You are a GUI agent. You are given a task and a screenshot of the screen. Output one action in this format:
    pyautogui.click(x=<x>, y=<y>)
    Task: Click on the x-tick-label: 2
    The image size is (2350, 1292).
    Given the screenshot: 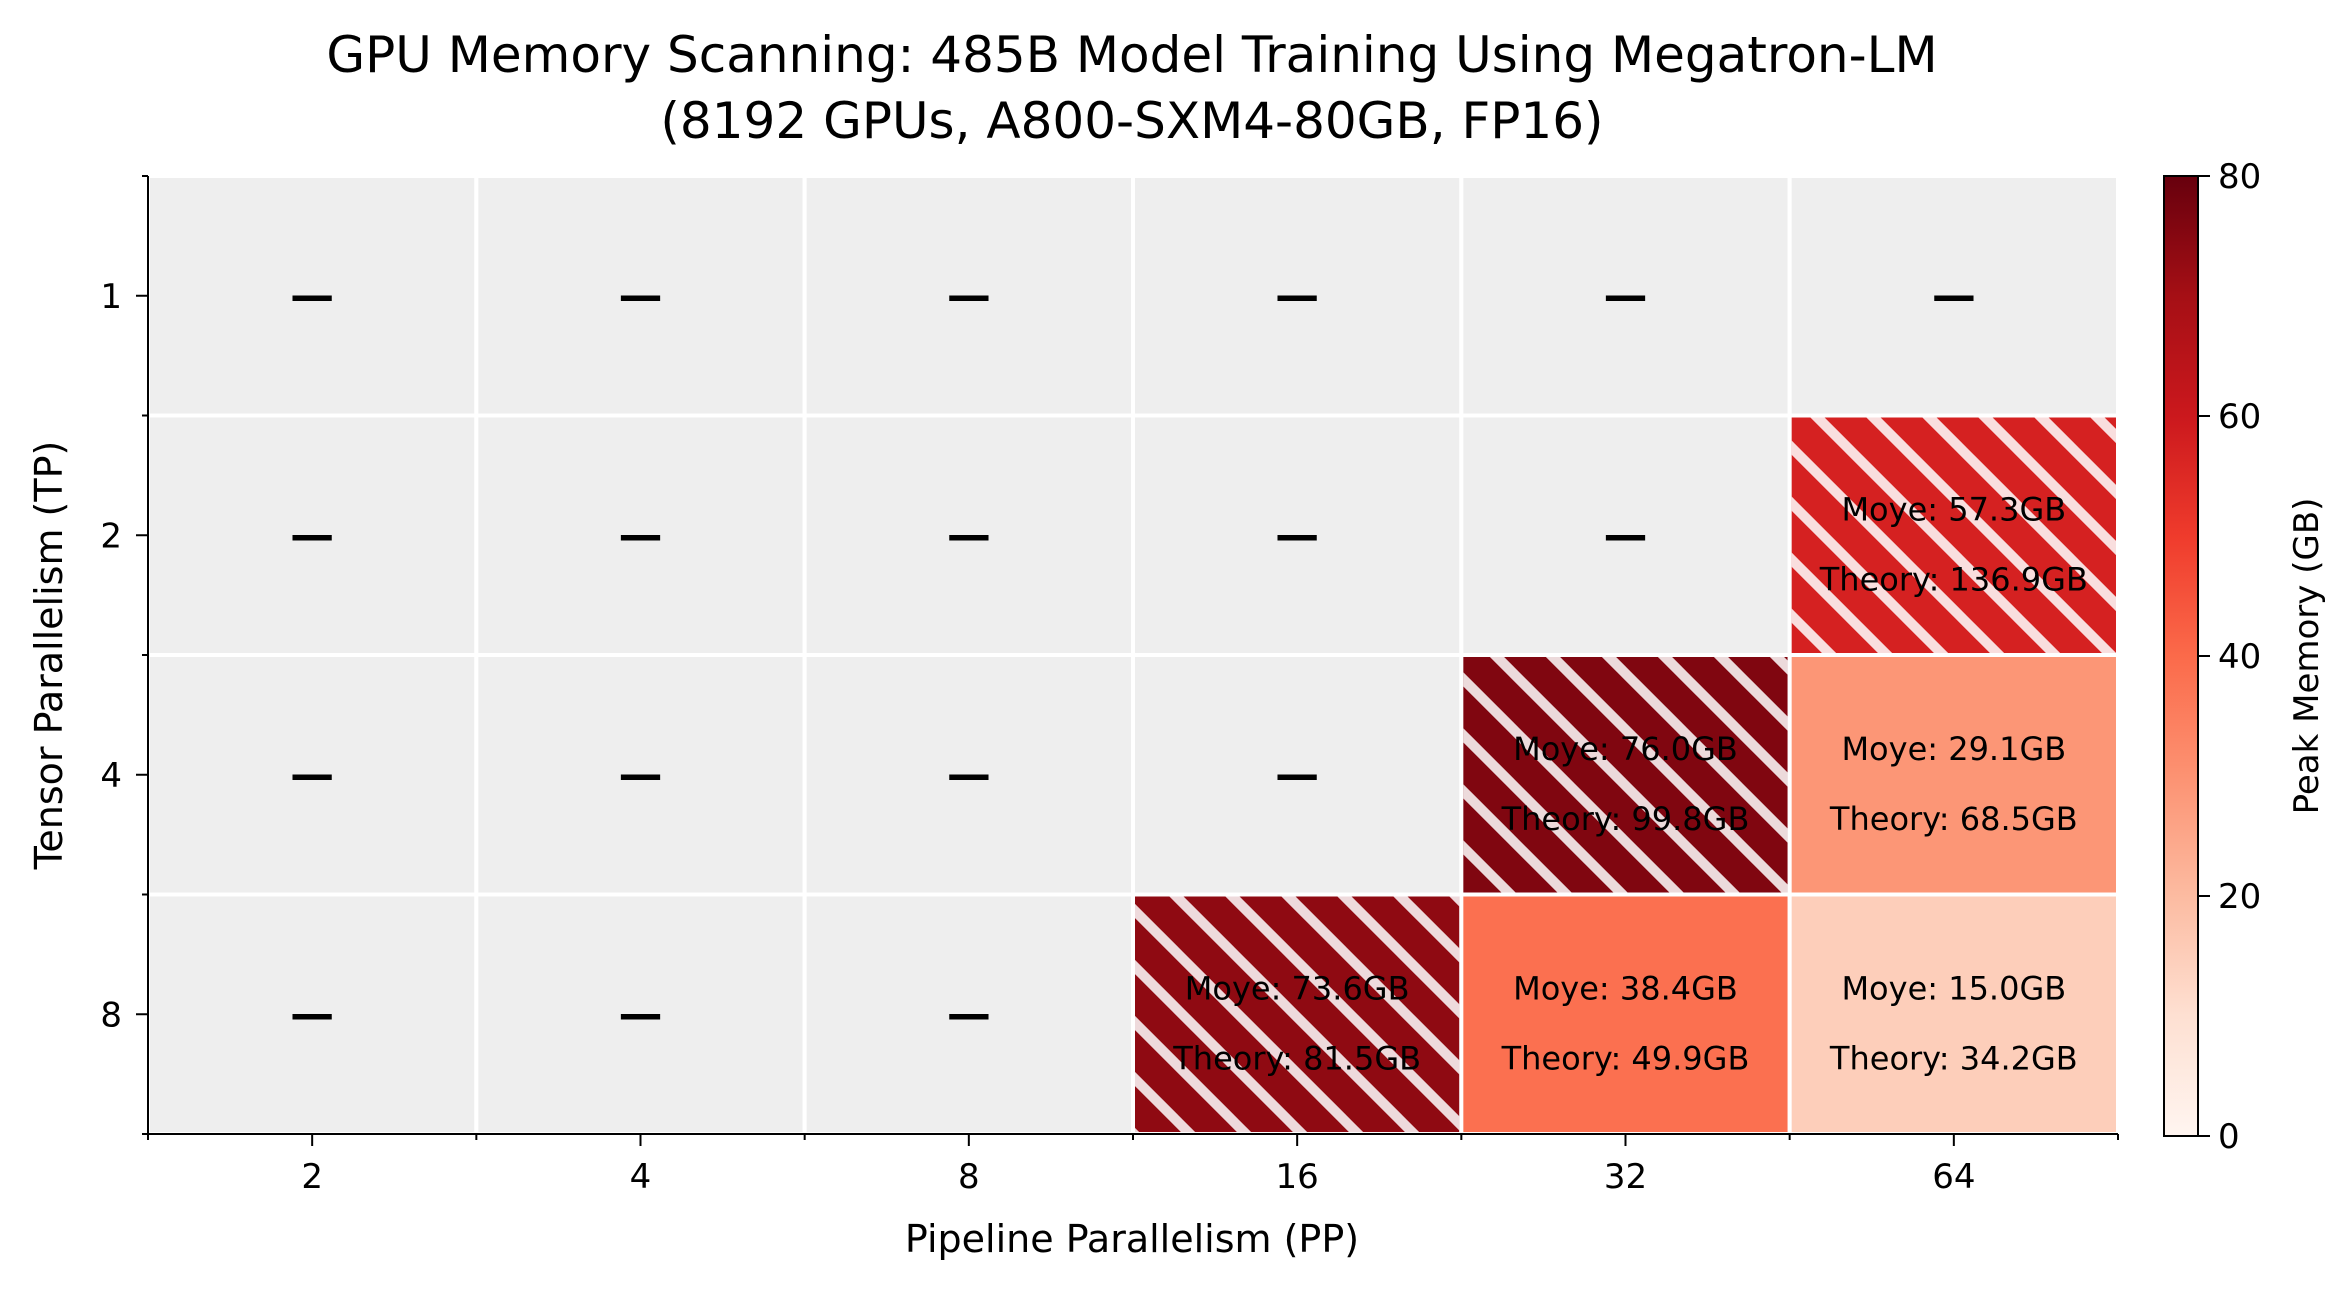 What is the action you would take?
    pyautogui.click(x=312, y=1177)
    